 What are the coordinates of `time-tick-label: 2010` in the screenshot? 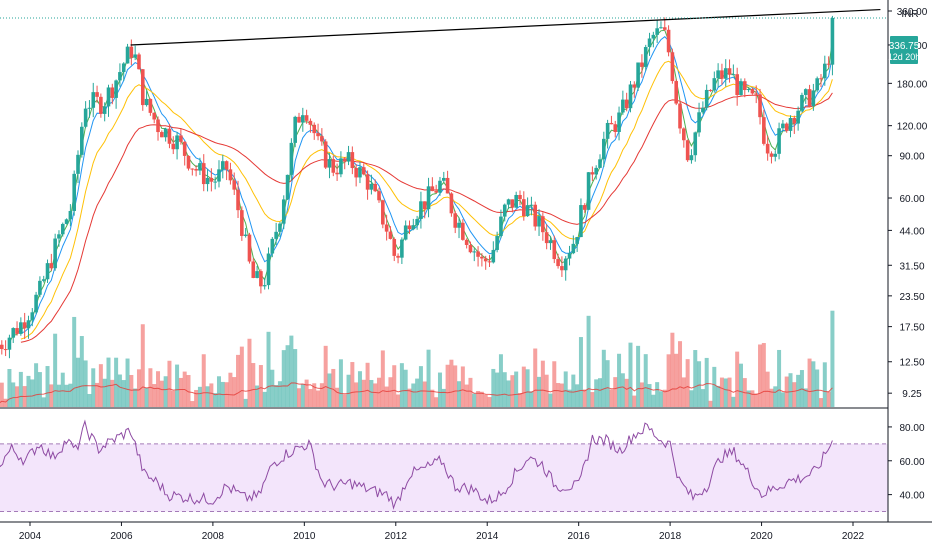 It's located at (304, 536).